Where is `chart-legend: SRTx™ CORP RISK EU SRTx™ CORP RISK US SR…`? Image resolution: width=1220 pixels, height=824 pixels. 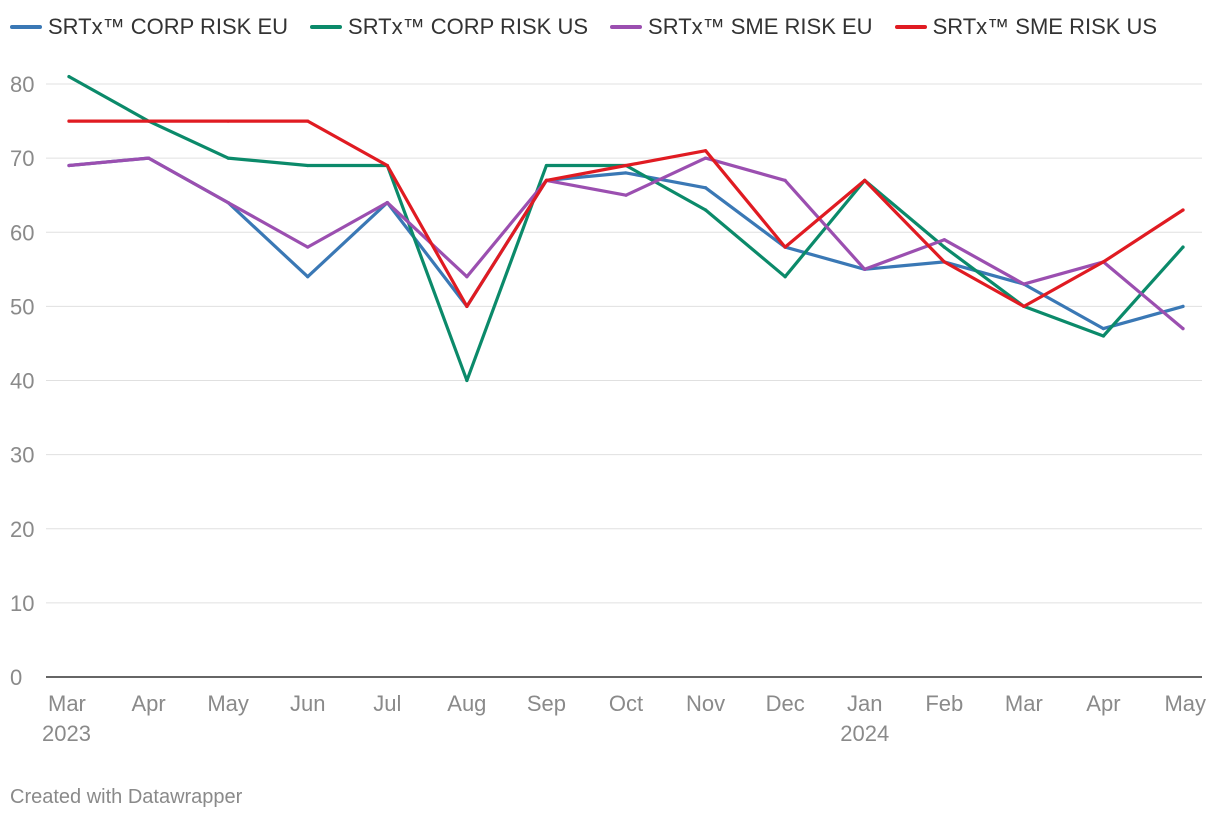 chart-legend: SRTx™ CORP RISK EU SRTx™ CORP RISK US SR… is located at coordinates (583, 27).